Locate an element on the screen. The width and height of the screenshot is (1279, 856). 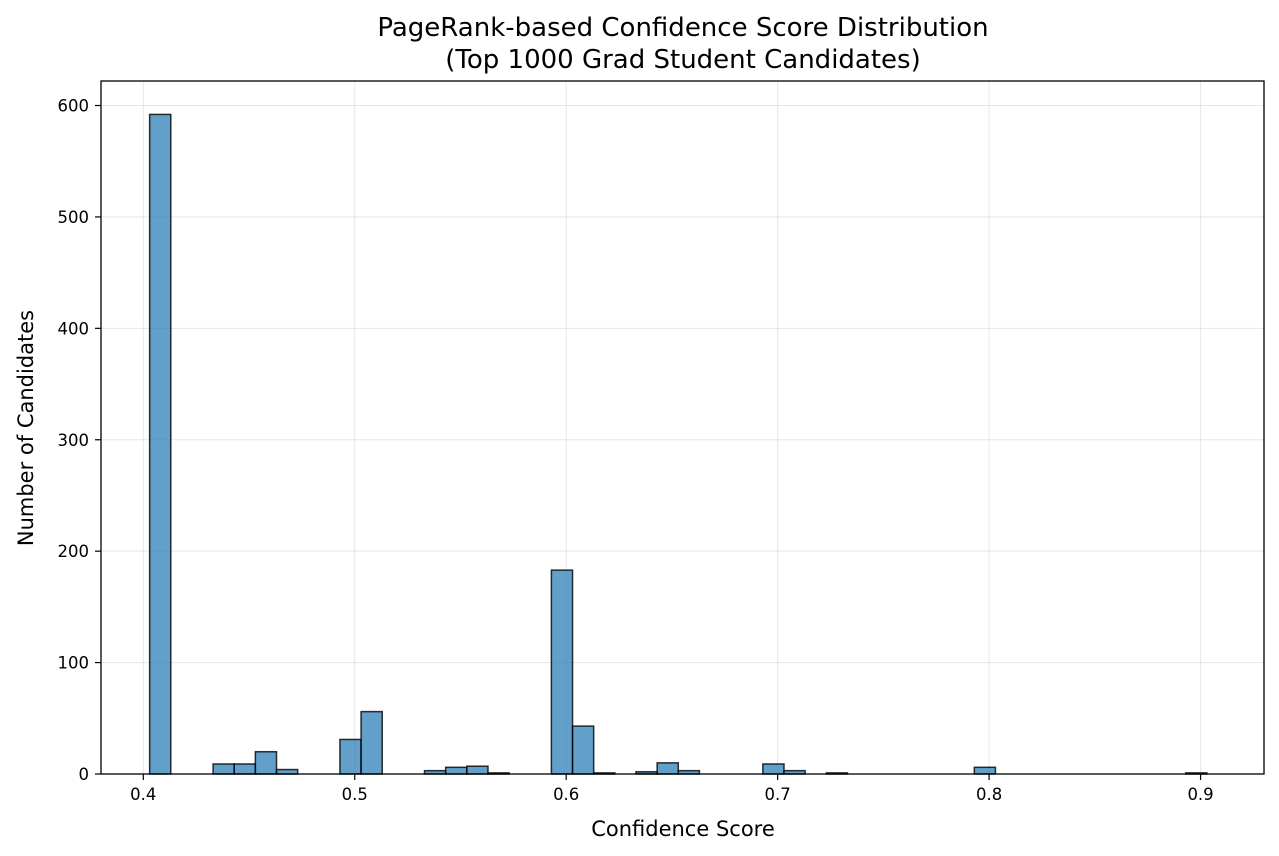
y-tick-label: 400 is located at coordinates (74, 328).